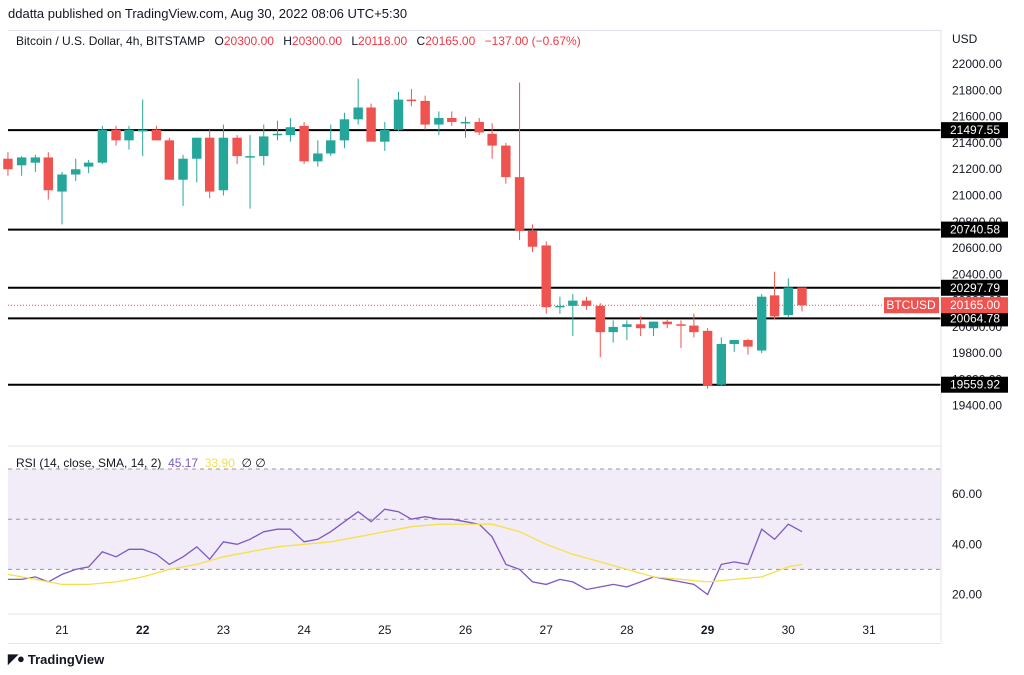 The height and width of the screenshot is (675, 1024). Describe the element at coordinates (16, 658) in the screenshot. I see `tradingview-logo-icon: ◤●` at that location.